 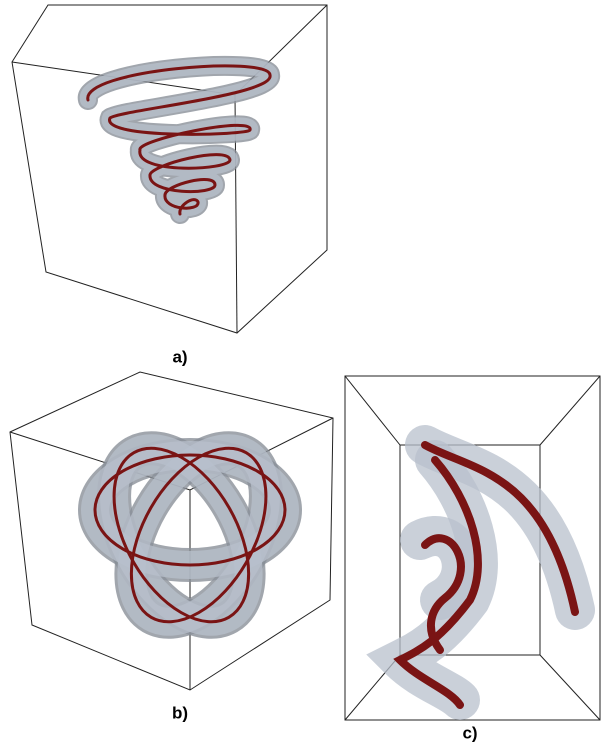 What do you see at coordinates (469, 732) in the screenshot?
I see `panel-label: c)` at bounding box center [469, 732].